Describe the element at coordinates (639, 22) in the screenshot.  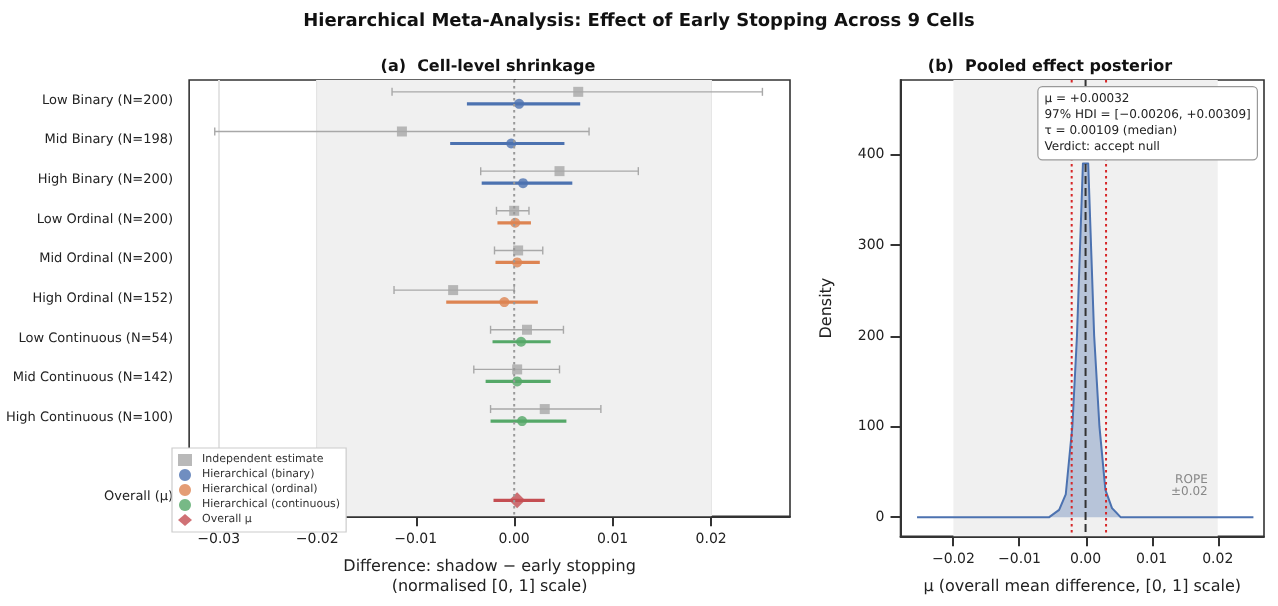
I see `text: Hierarchical Meta-Analysis: Effect of Early Stopping Across 9 Cells` at that location.